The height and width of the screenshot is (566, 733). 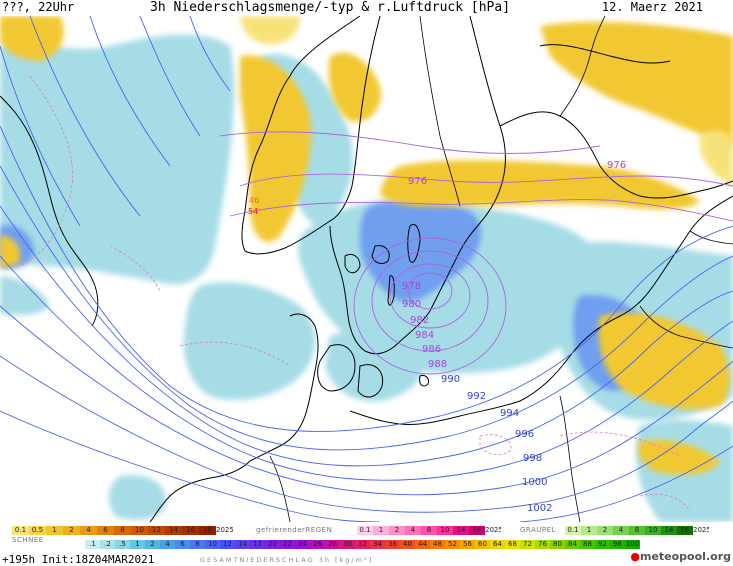 What do you see at coordinates (287, 560) in the screenshot?
I see `total-precip-title: GESAMTNIEDERSCHLAG 3h [kg/m²]` at bounding box center [287, 560].